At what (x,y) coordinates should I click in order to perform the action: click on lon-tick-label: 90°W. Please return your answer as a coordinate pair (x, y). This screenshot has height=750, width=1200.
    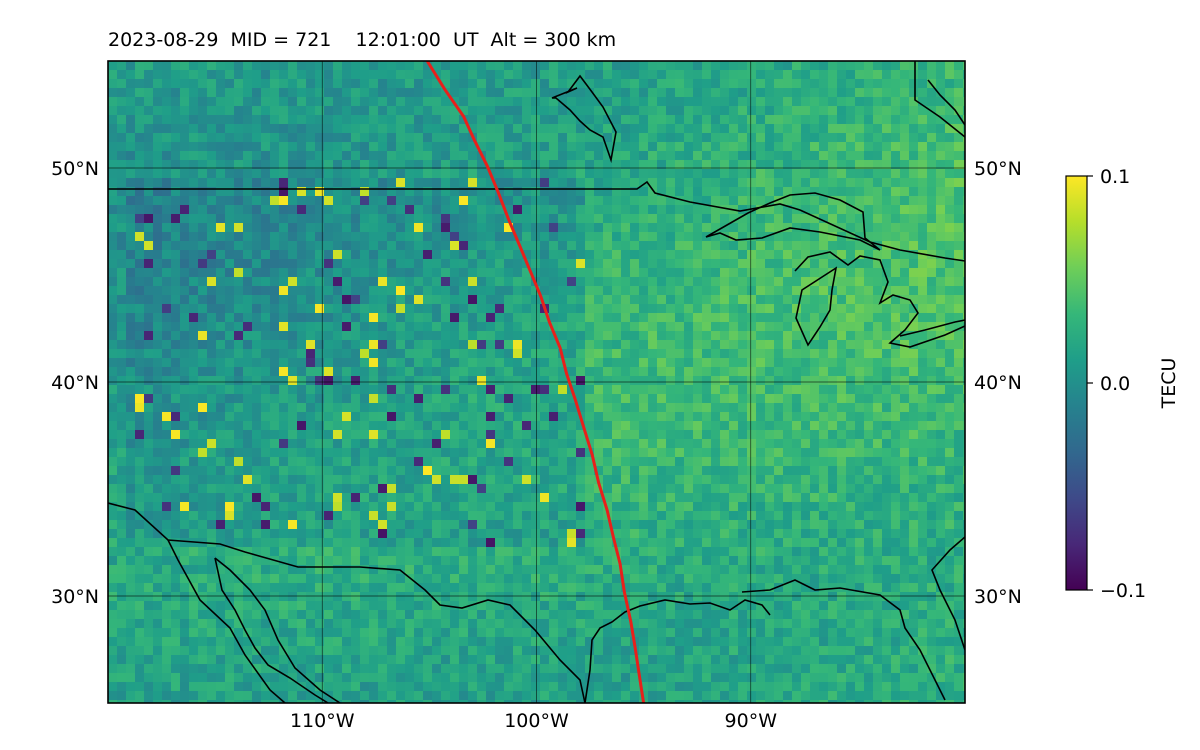
    Looking at the image, I should click on (751, 721).